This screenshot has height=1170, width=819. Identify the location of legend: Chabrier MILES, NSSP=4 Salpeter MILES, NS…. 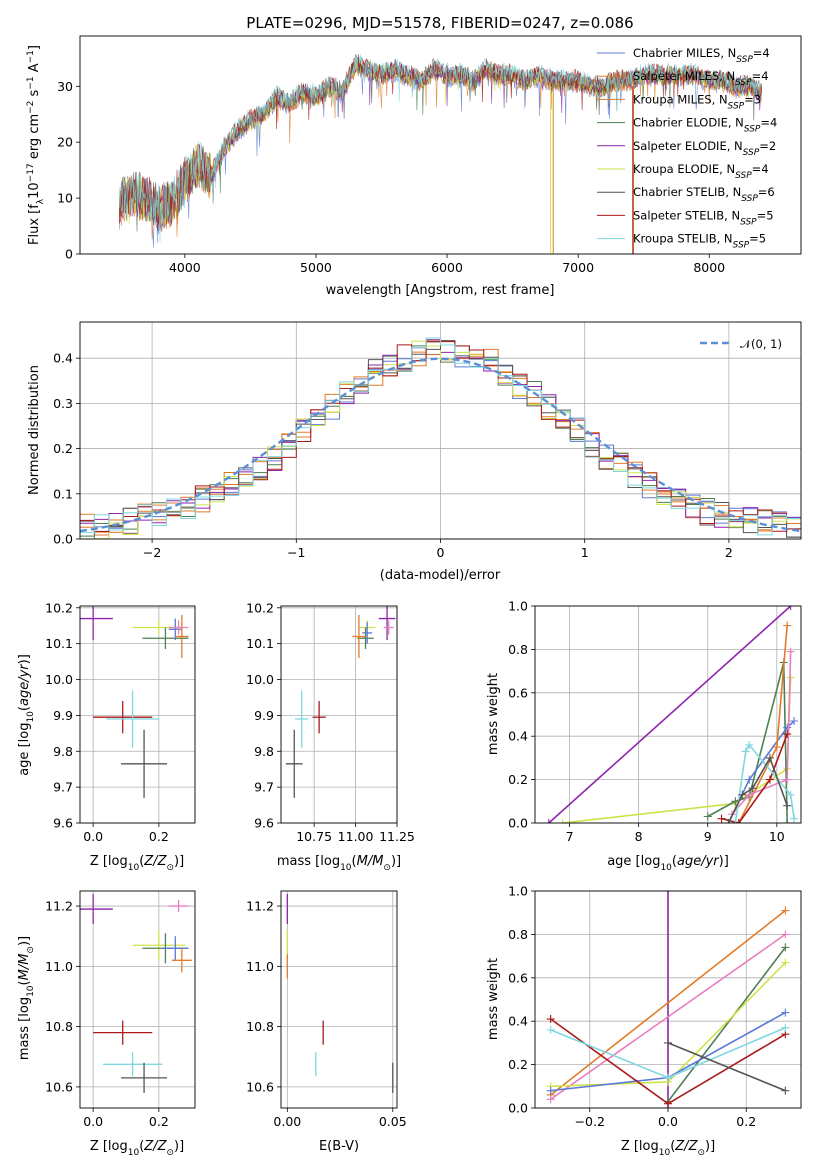
(687, 148).